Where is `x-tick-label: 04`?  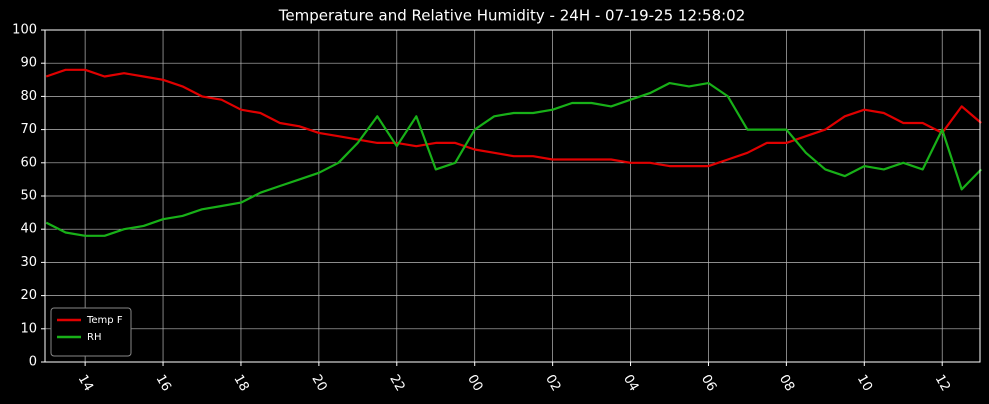
x-tick-label: 04 is located at coordinates (630, 383).